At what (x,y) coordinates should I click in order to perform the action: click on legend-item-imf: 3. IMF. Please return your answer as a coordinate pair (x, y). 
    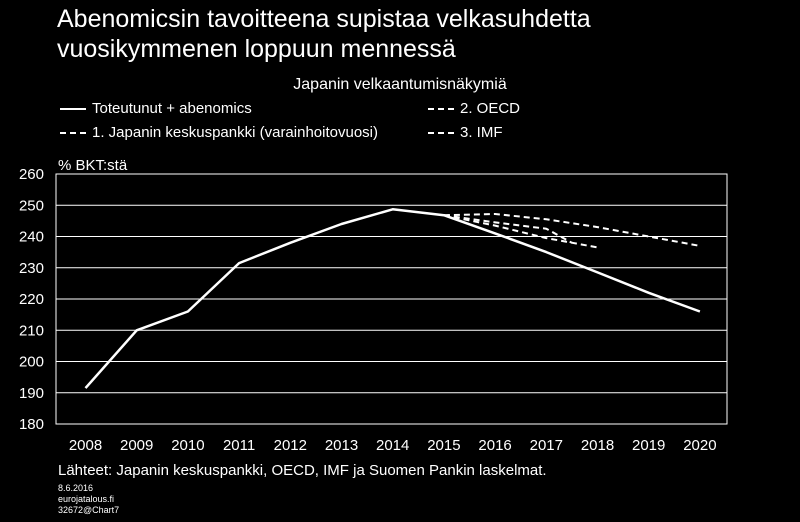
    Looking at the image, I should click on (465, 132).